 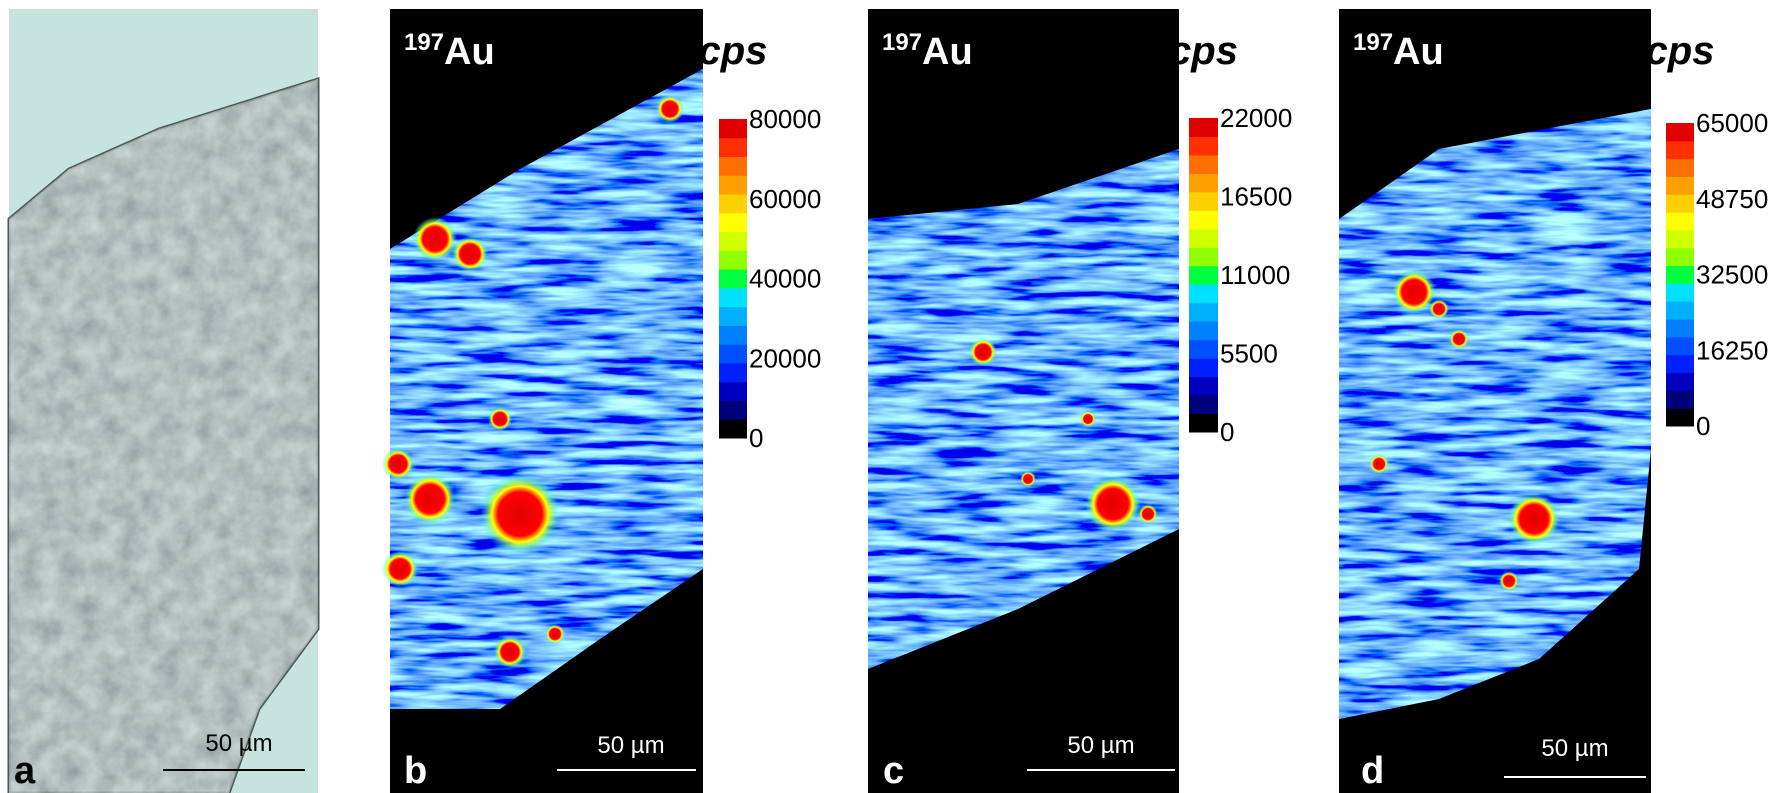 I want to click on colorbar-tick-label: 5500, so click(x=1249, y=354).